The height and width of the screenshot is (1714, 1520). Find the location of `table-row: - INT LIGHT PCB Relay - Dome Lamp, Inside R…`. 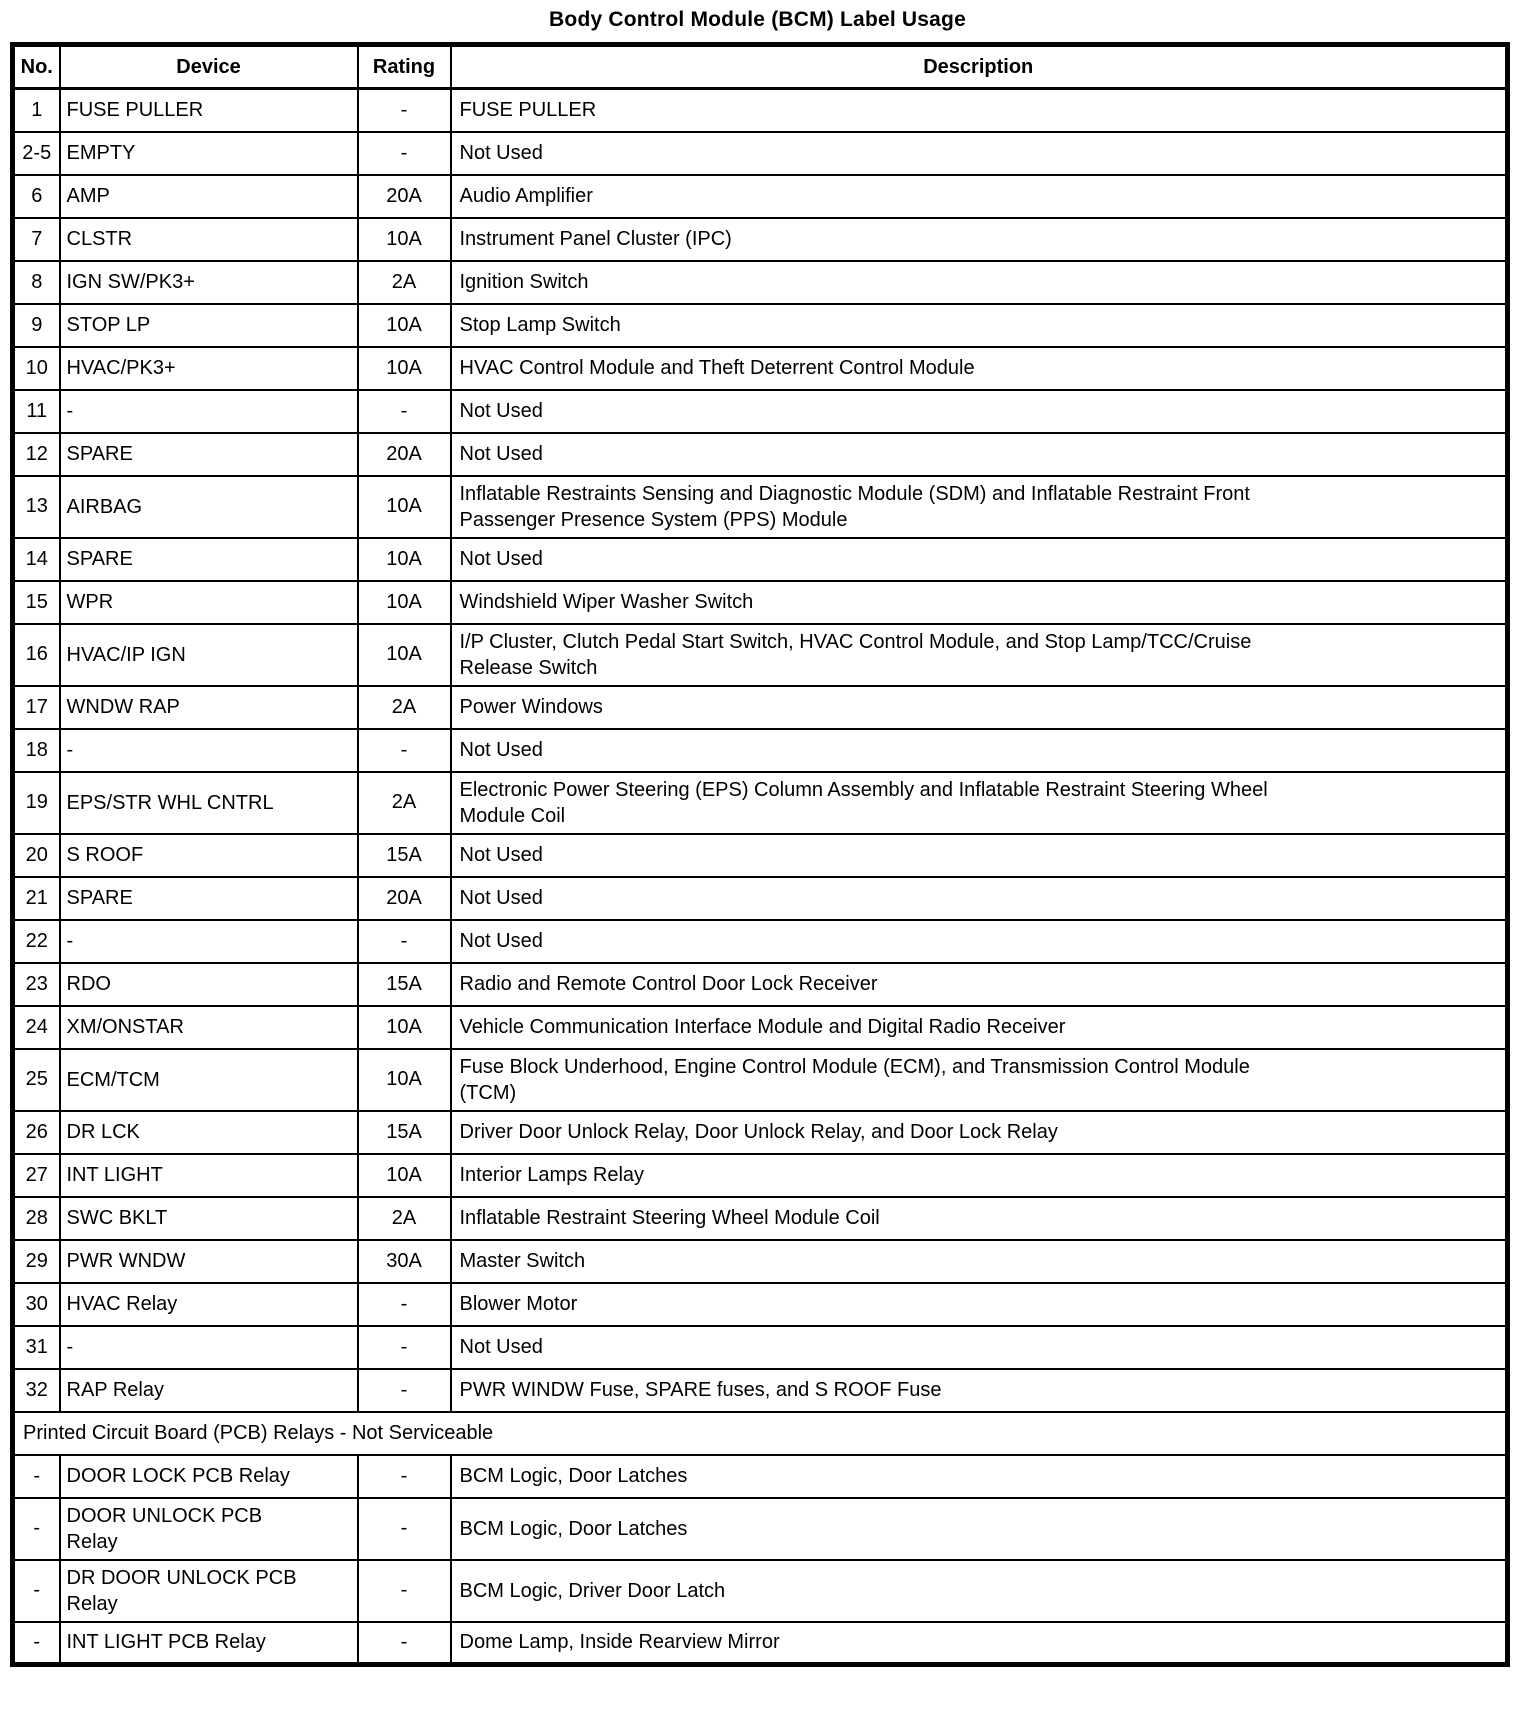

table-row: - INT LIGHT PCB Relay - Dome Lamp, Inside R… is located at coordinates (760, 1643).